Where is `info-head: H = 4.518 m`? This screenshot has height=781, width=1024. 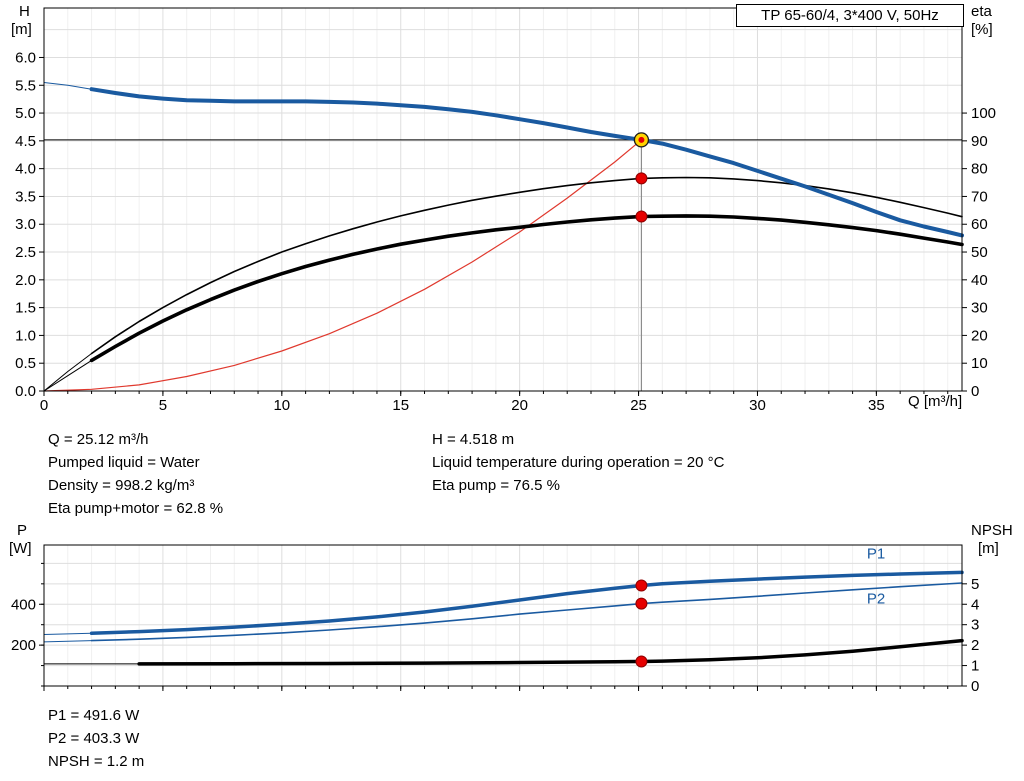
info-head: H = 4.518 m is located at coordinates (473, 439).